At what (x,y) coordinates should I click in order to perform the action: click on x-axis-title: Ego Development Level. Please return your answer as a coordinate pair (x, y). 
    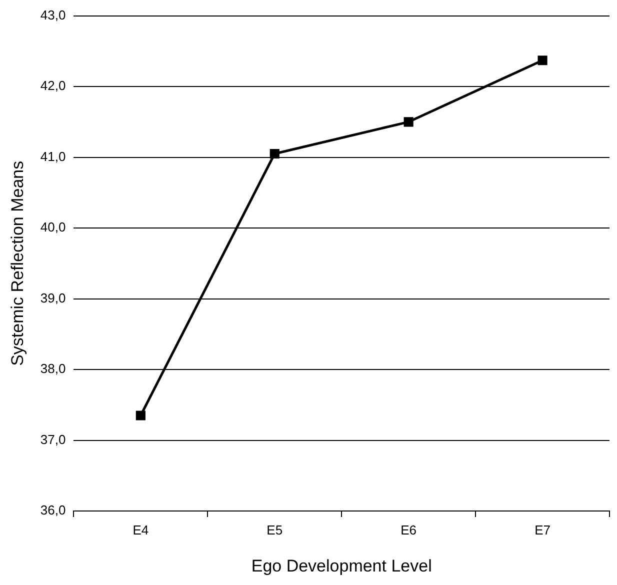
    Looking at the image, I should click on (341, 566).